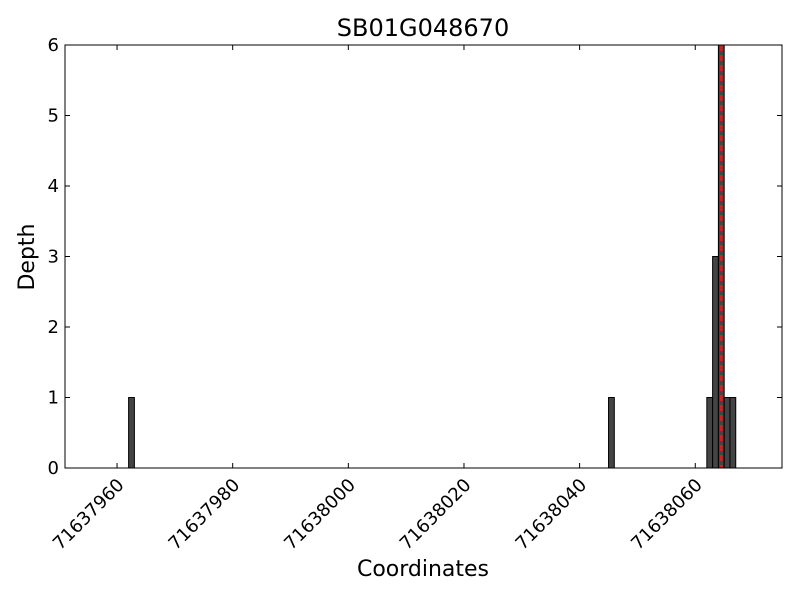 This screenshot has width=800, height=600. I want to click on x-tick-label: 71637980, so click(205, 515).